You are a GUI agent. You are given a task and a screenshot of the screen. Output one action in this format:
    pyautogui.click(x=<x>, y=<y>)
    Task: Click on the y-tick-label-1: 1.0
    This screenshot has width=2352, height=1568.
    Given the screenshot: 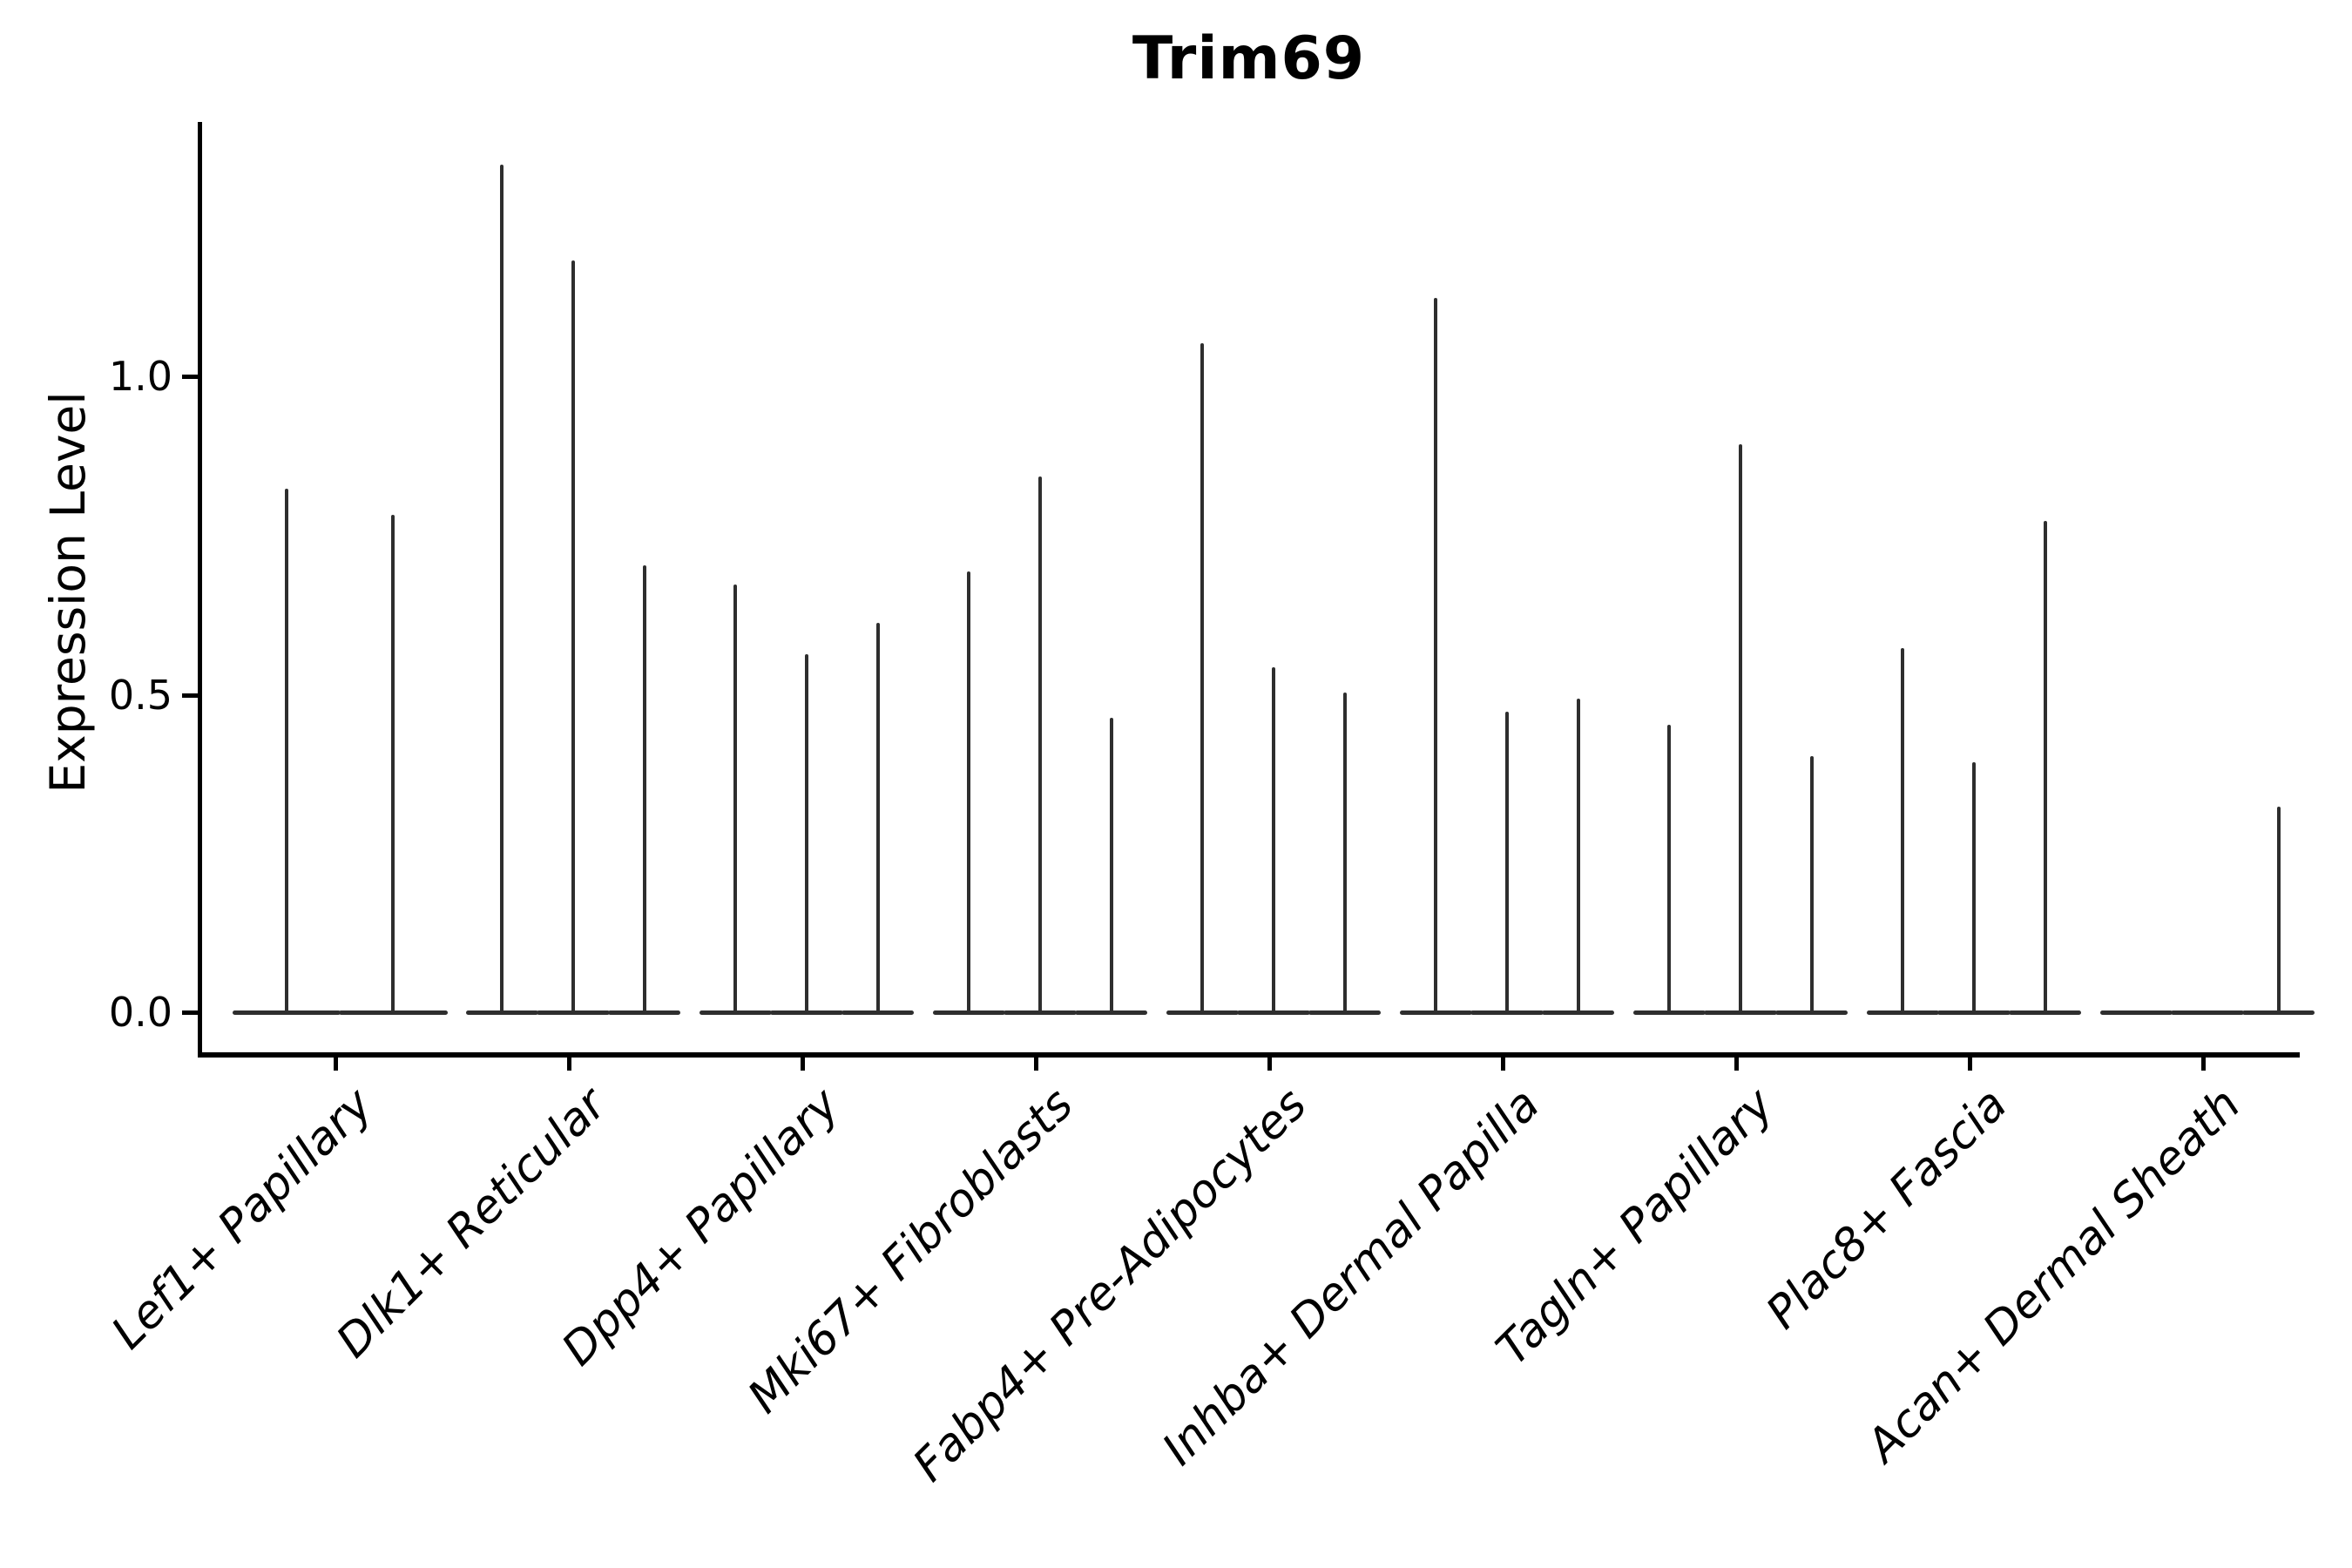 What is the action you would take?
    pyautogui.click(x=140, y=376)
    